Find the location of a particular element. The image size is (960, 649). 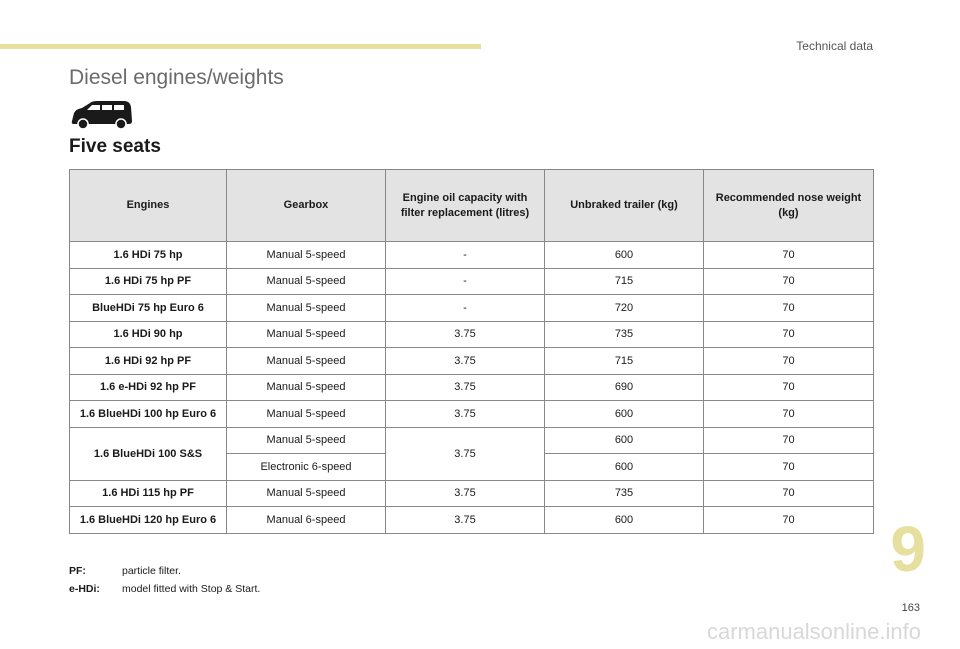

engine-cell: 1.6 HDi 92 hp PF is located at coordinates (148, 361).